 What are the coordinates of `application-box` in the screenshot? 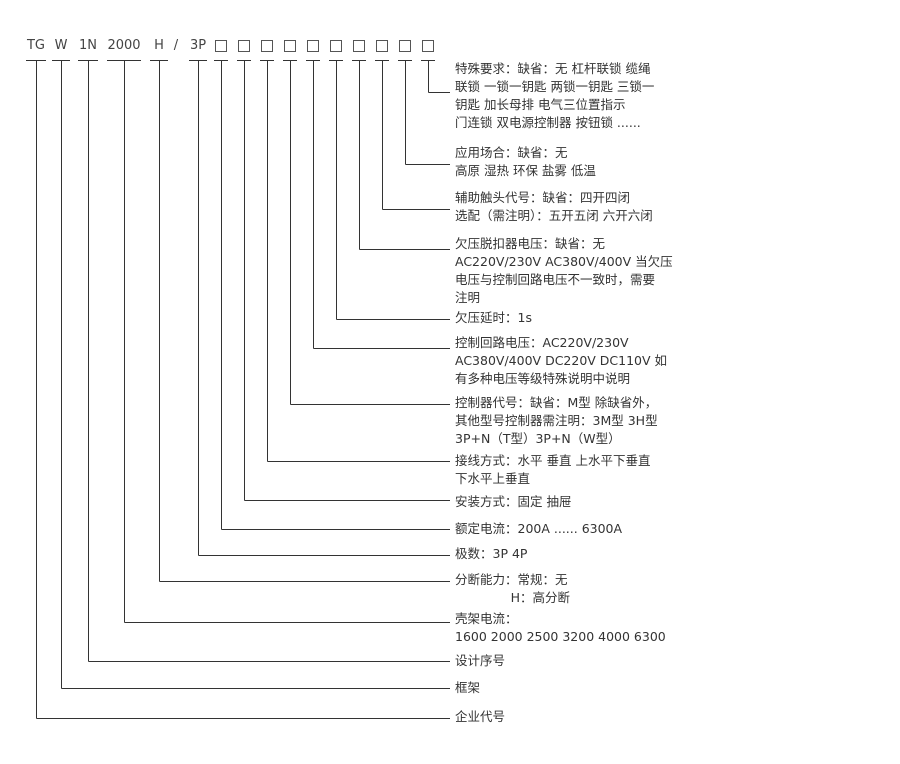 It's located at (405, 46).